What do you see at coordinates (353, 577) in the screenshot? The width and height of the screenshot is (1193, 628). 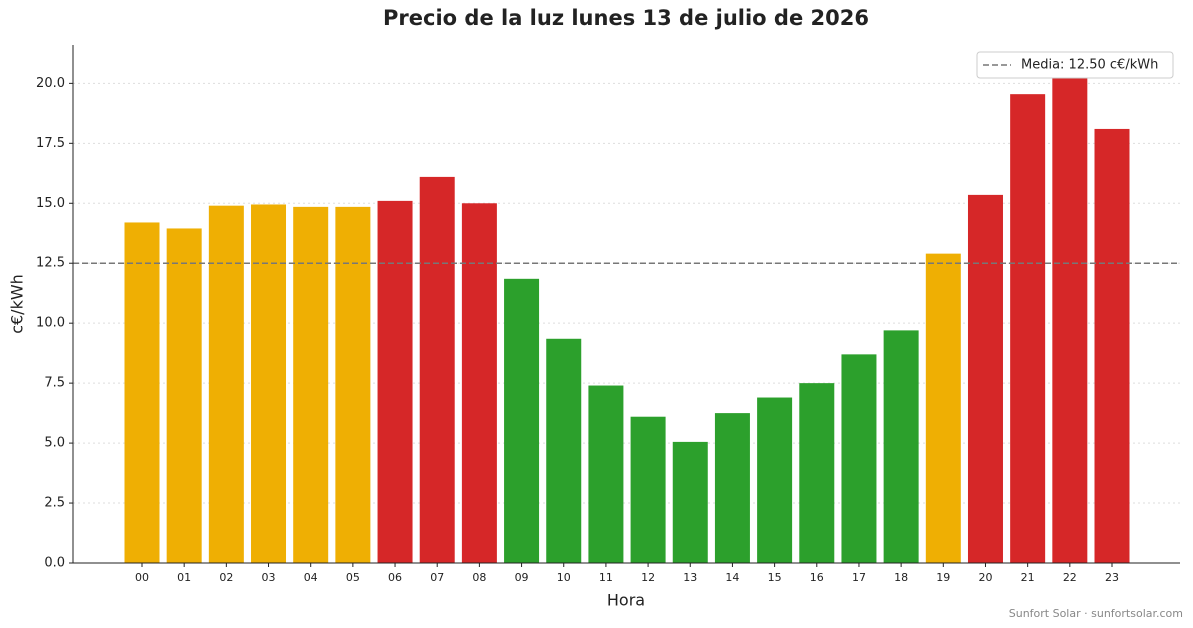 I see `x-tick-label: 05` at bounding box center [353, 577].